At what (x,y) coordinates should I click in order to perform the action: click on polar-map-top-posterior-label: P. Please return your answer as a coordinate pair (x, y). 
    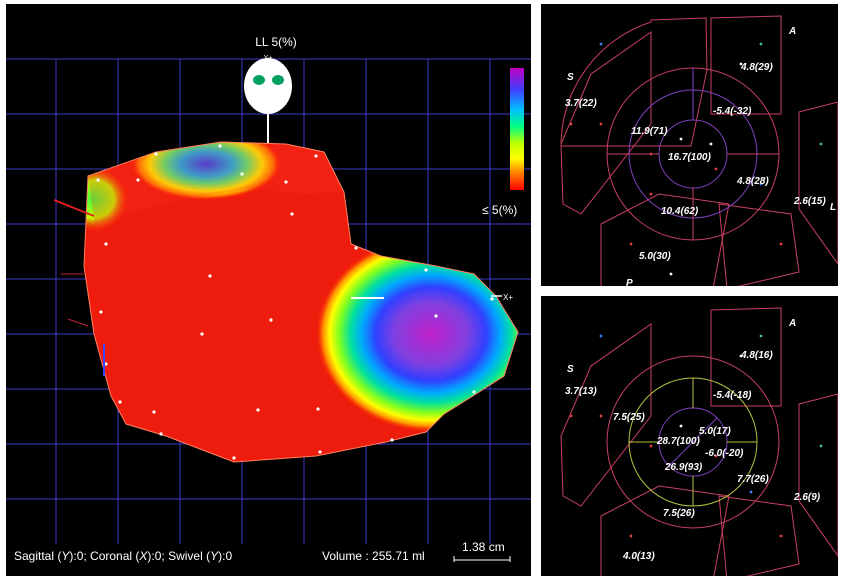
    Looking at the image, I should click on (629, 282).